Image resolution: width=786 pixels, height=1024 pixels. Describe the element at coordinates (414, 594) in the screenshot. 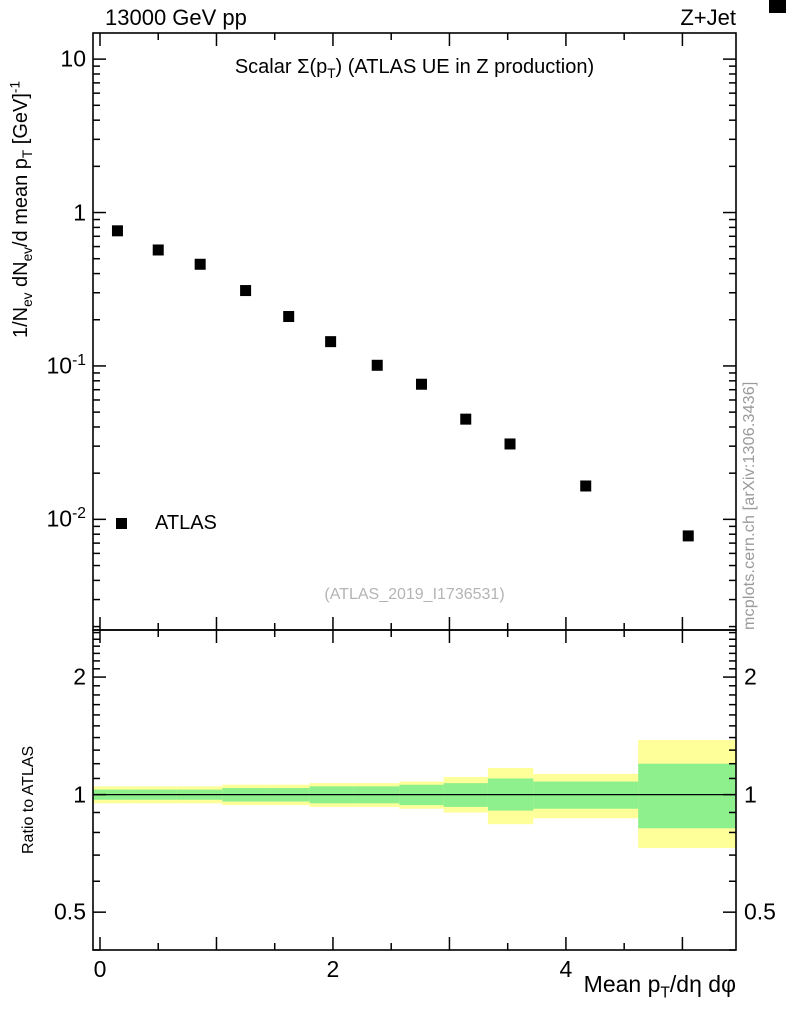

I see `analysis-id-watermark: (ATLAS_2019_I1736531)` at that location.